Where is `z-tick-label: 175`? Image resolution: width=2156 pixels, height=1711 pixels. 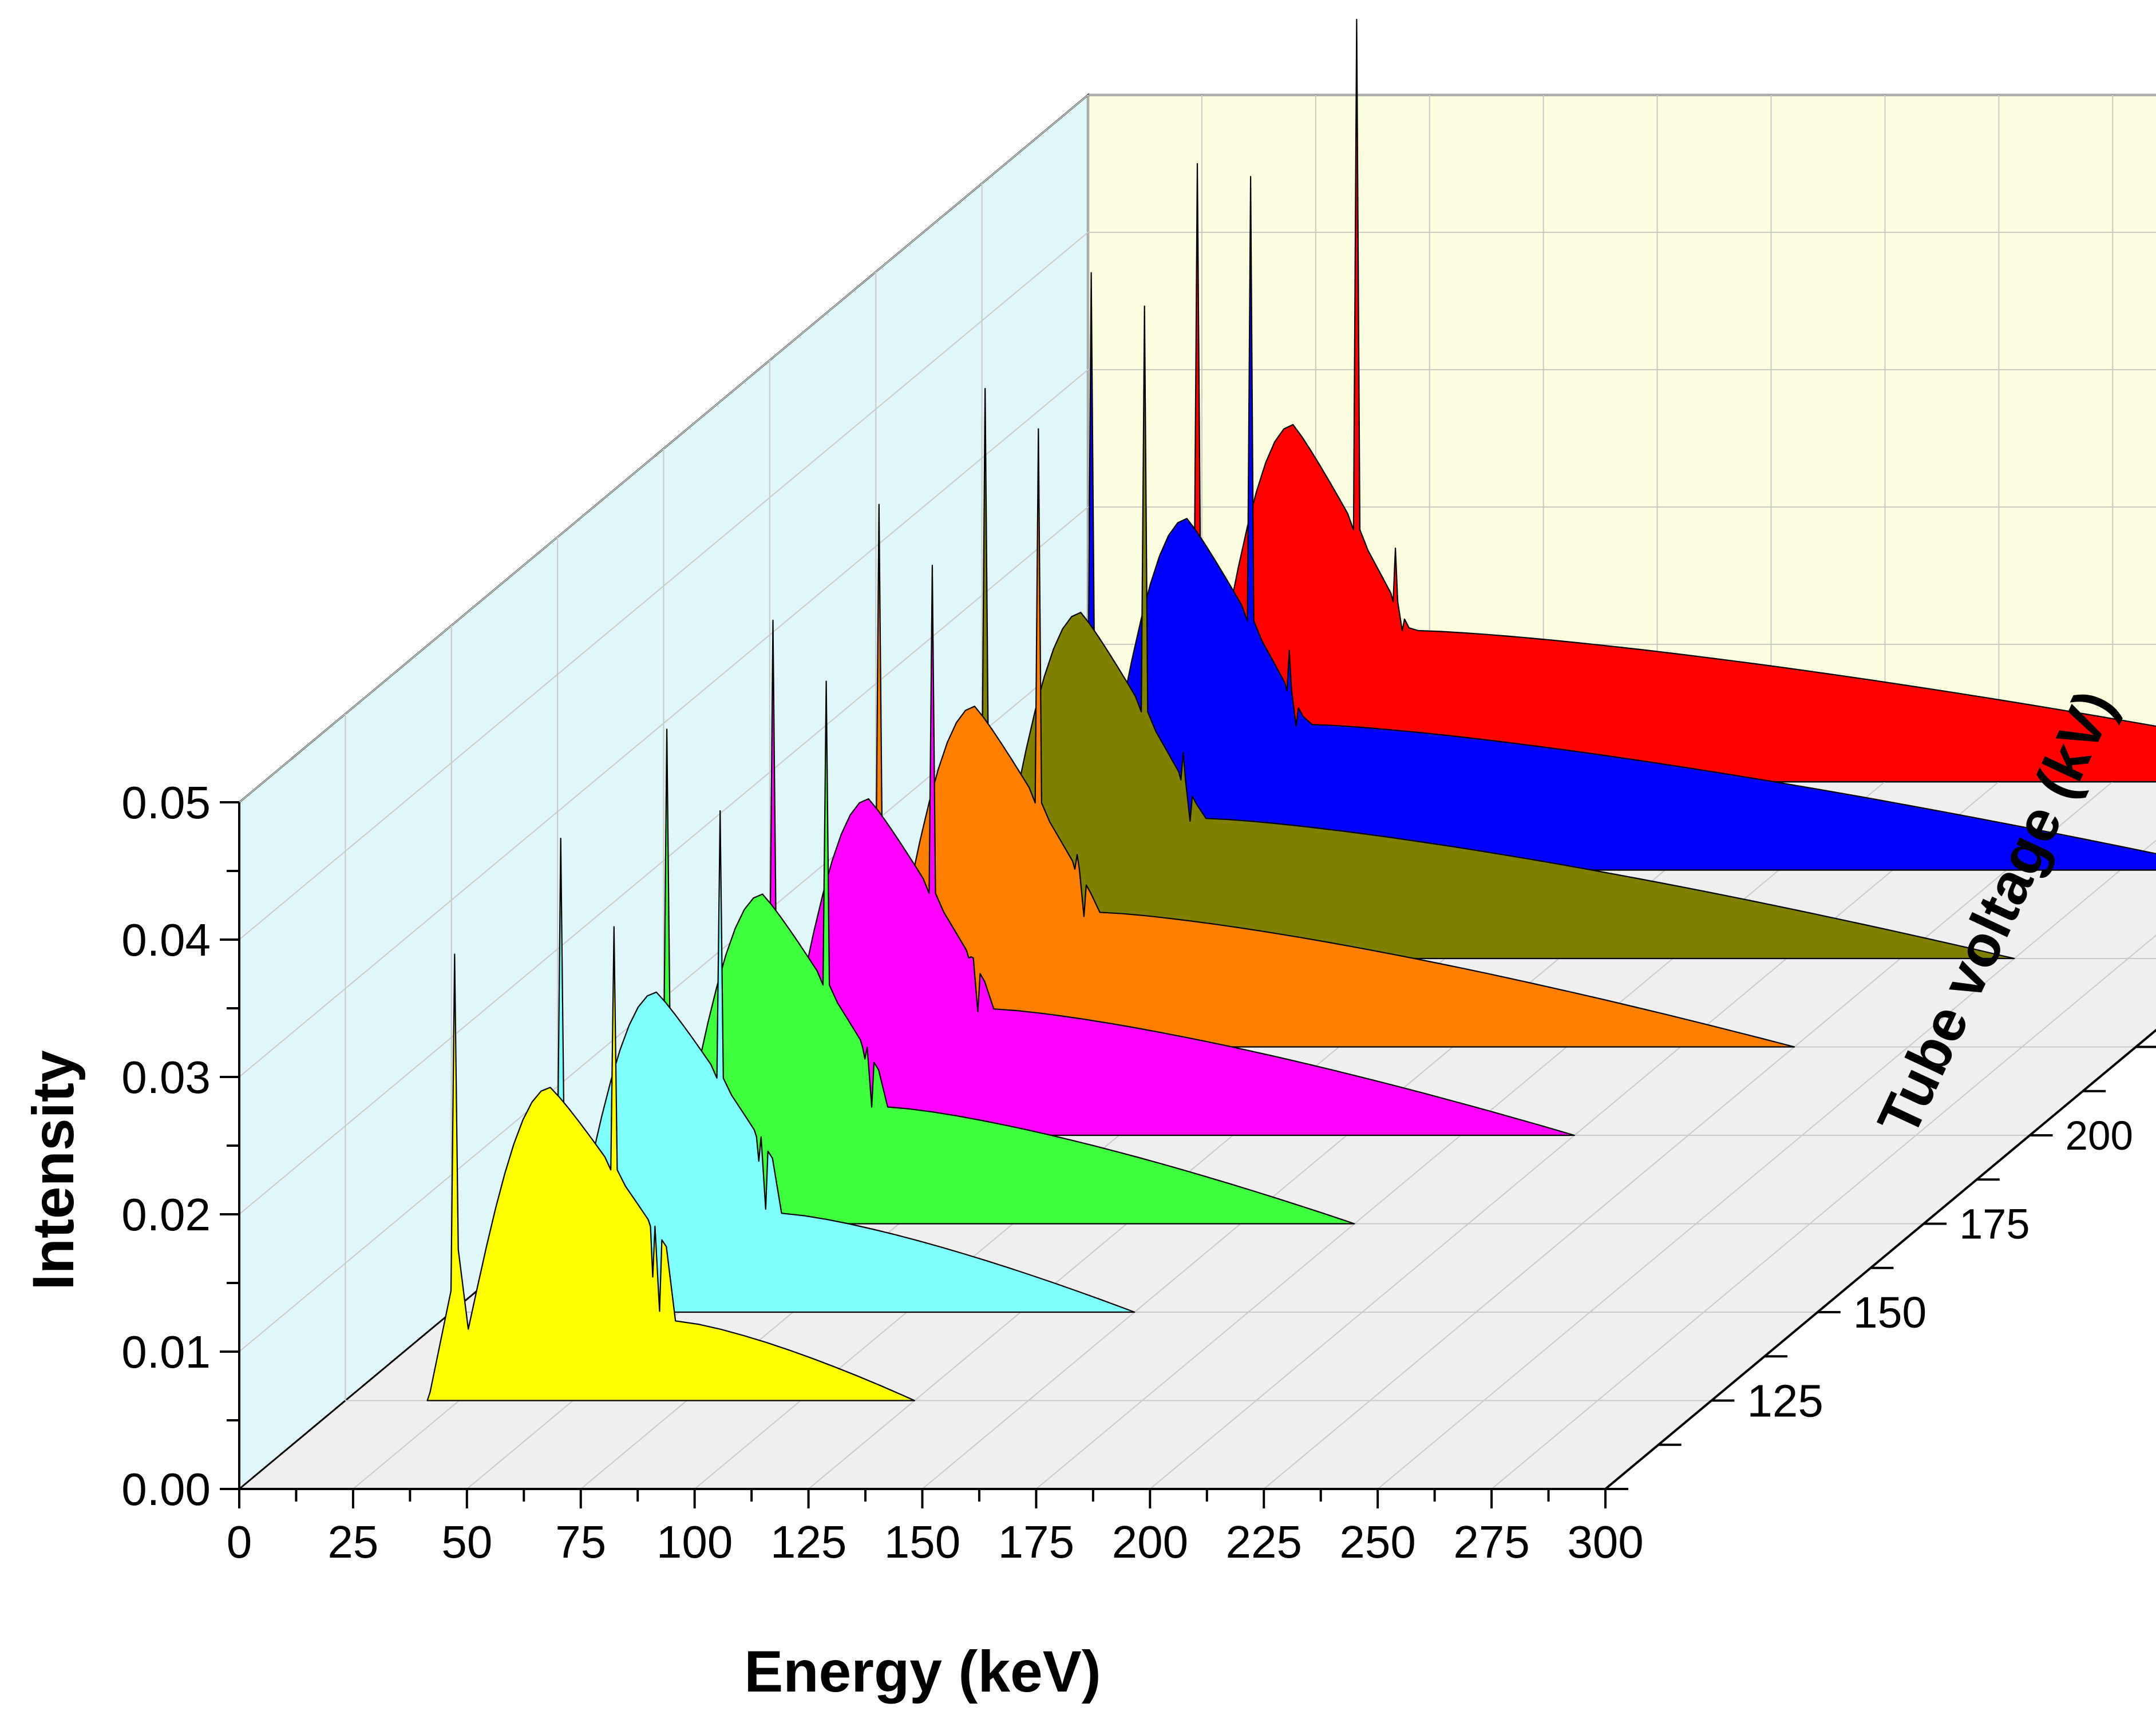
z-tick-label: 175 is located at coordinates (1994, 1224).